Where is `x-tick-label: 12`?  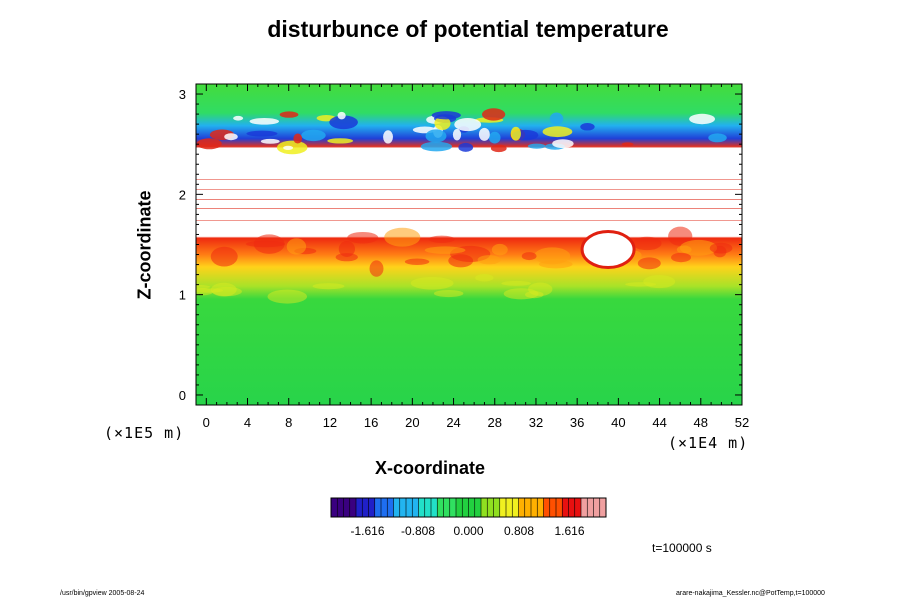
x-tick-label: 12 is located at coordinates (330, 422).